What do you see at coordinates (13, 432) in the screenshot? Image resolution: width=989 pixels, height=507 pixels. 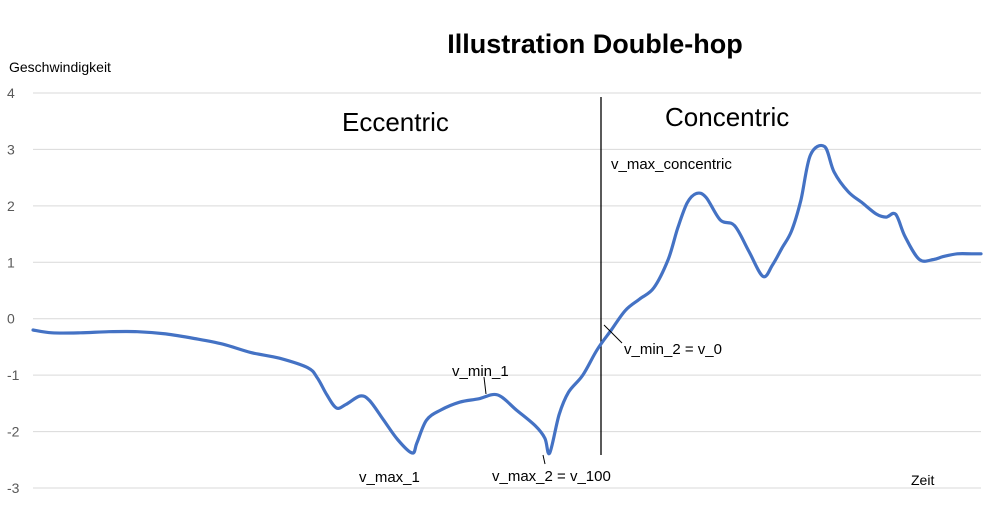 I see `y-tick-label-6: -2` at bounding box center [13, 432].